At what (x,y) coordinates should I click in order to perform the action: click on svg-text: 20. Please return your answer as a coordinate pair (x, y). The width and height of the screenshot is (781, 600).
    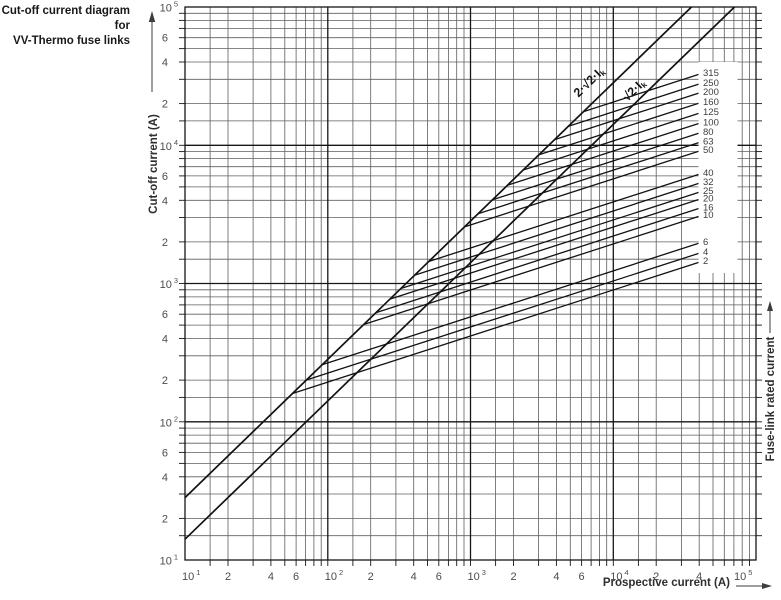
    Looking at the image, I should click on (708, 198).